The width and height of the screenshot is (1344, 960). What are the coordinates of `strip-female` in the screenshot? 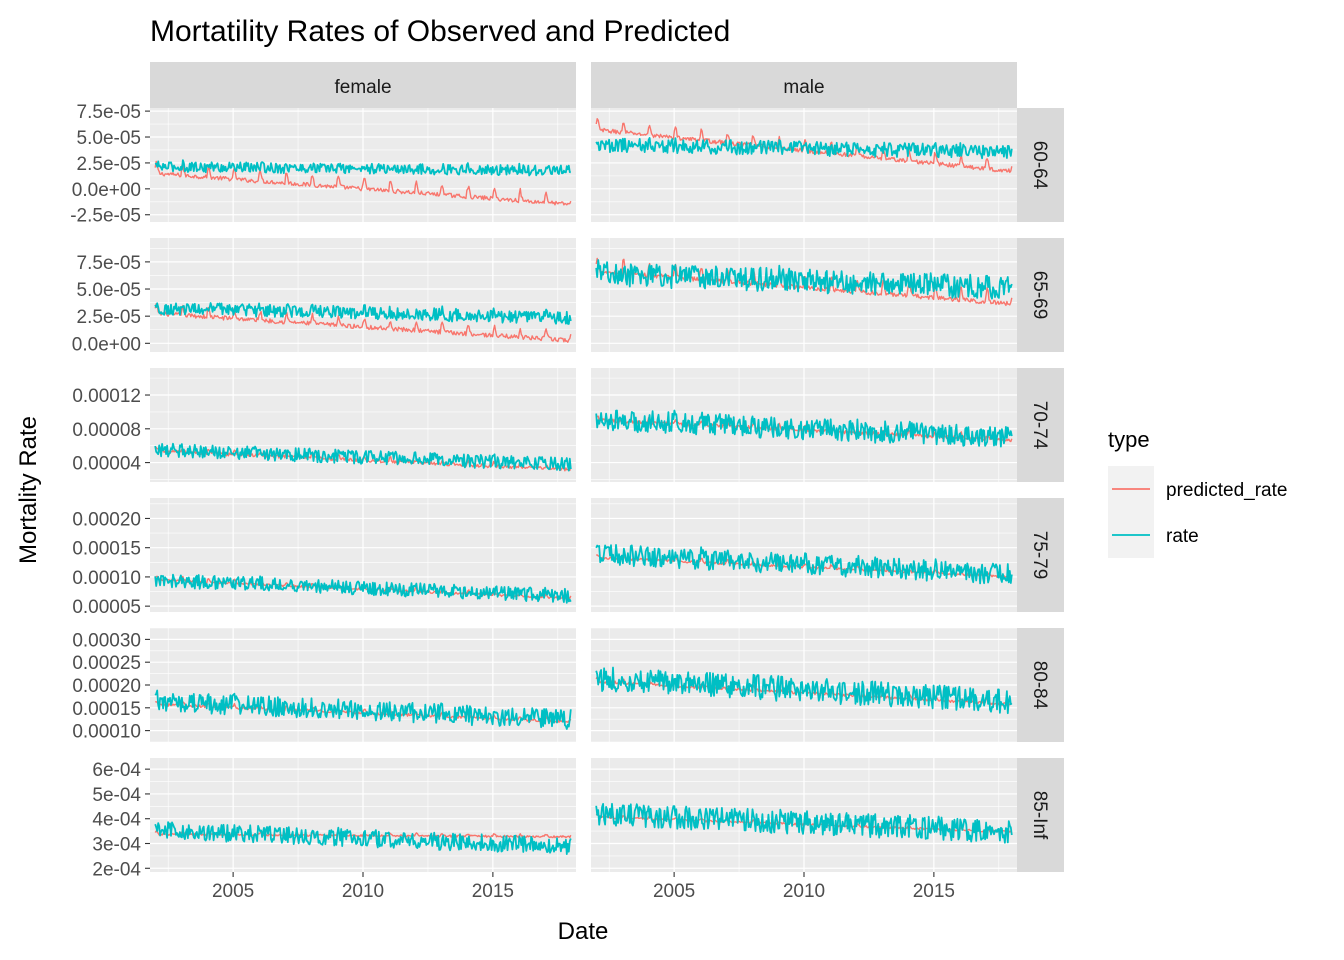 It's located at (363, 85).